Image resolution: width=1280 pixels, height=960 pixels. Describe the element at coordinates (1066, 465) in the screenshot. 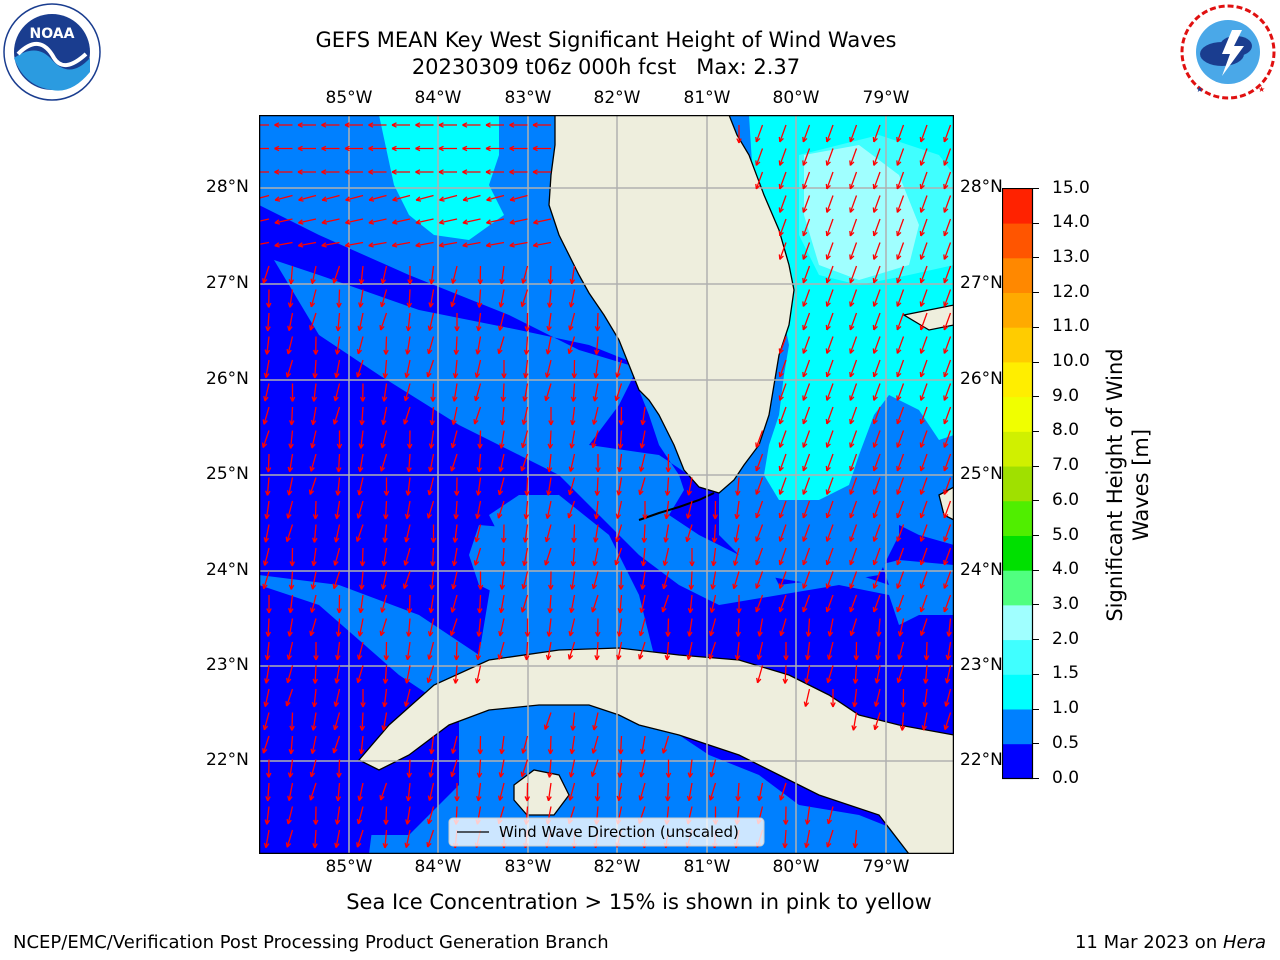

I see `colorbar-tick-label: 7.0` at that location.